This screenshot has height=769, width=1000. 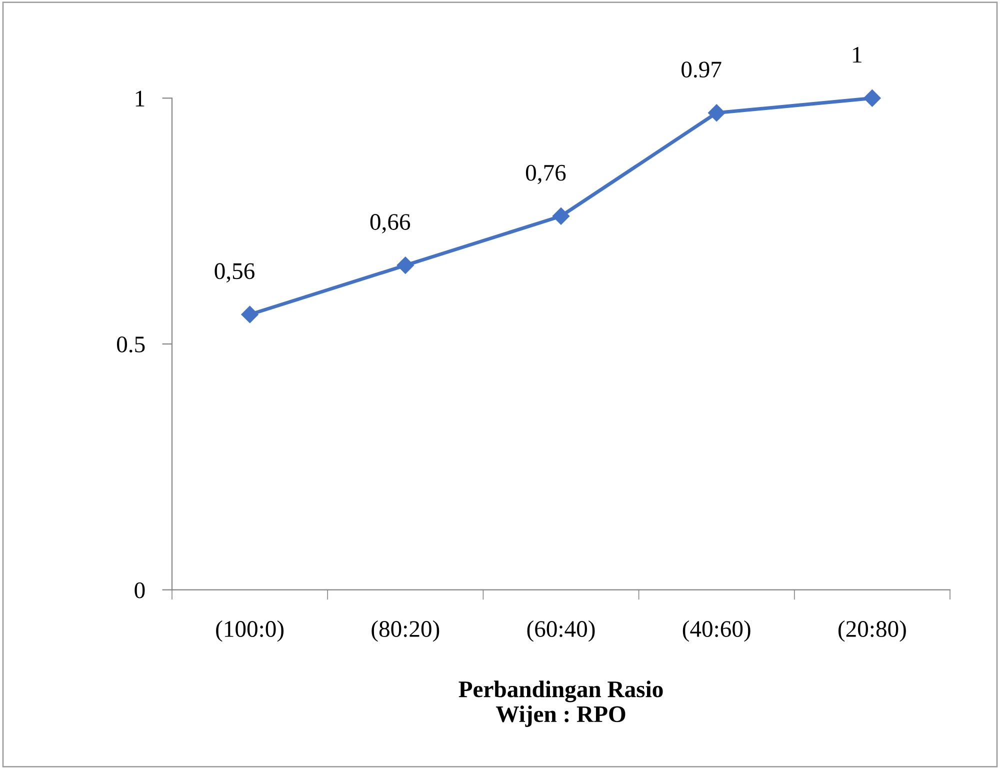 What do you see at coordinates (716, 631) in the screenshot?
I see `x-tick-label: (40:60)` at bounding box center [716, 631].